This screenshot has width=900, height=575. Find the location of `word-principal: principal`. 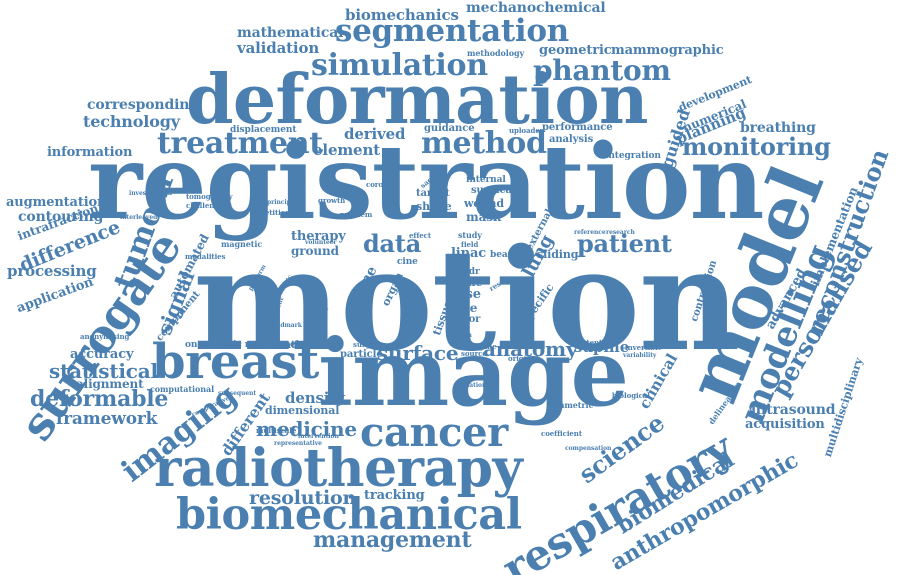

word-principal: principal is located at coordinates (282, 202).